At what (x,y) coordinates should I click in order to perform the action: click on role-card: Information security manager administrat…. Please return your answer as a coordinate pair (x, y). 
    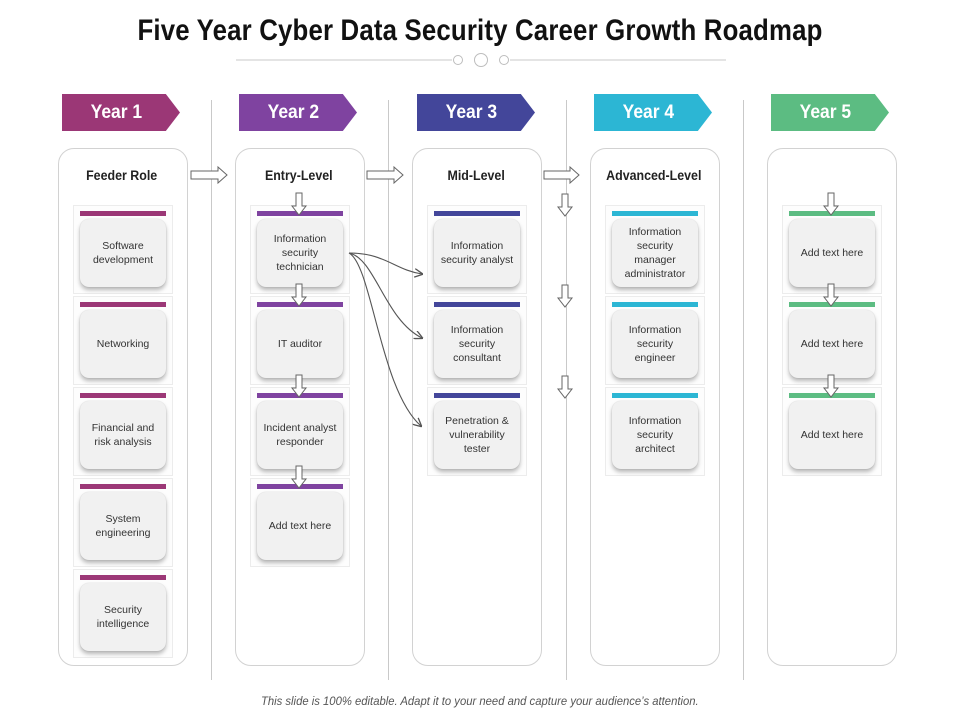
    Looking at the image, I should click on (655, 249).